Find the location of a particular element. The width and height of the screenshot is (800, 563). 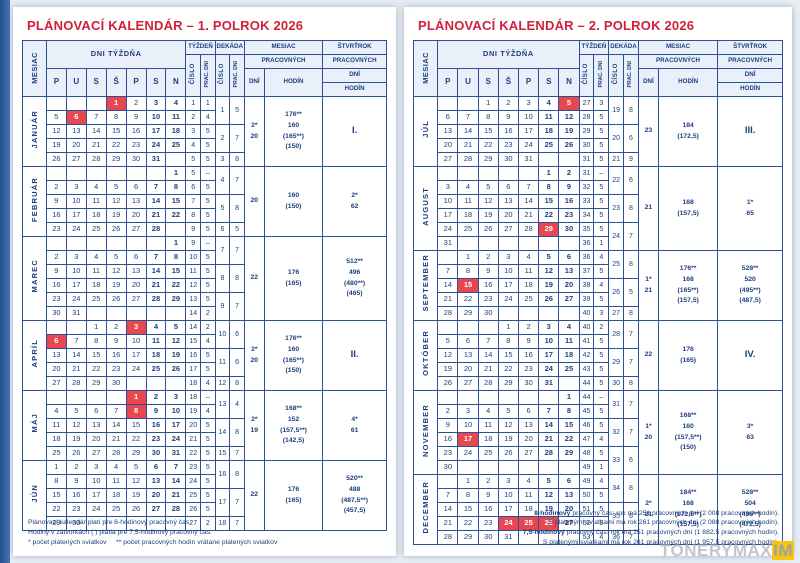

week-number: 4 is located at coordinates (193, 145).